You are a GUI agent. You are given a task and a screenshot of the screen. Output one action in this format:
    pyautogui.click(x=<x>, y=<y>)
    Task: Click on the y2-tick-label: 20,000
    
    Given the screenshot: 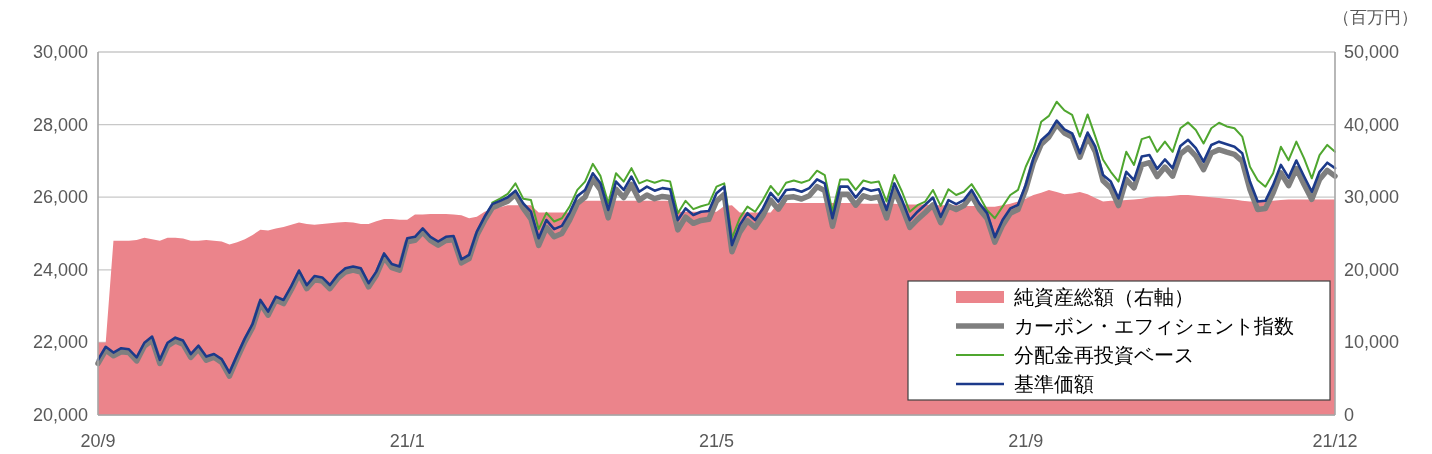 What is the action you would take?
    pyautogui.click(x=1372, y=269)
    